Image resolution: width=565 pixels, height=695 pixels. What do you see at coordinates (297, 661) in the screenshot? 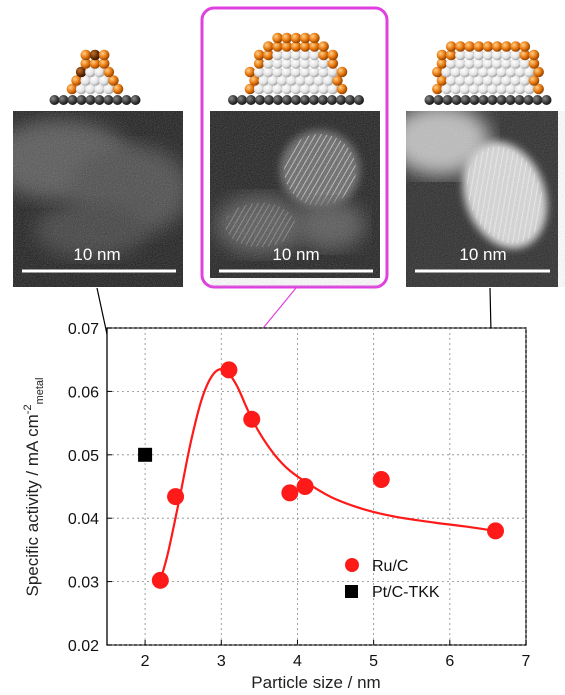
I see `x-tick-label: 4` at bounding box center [297, 661].